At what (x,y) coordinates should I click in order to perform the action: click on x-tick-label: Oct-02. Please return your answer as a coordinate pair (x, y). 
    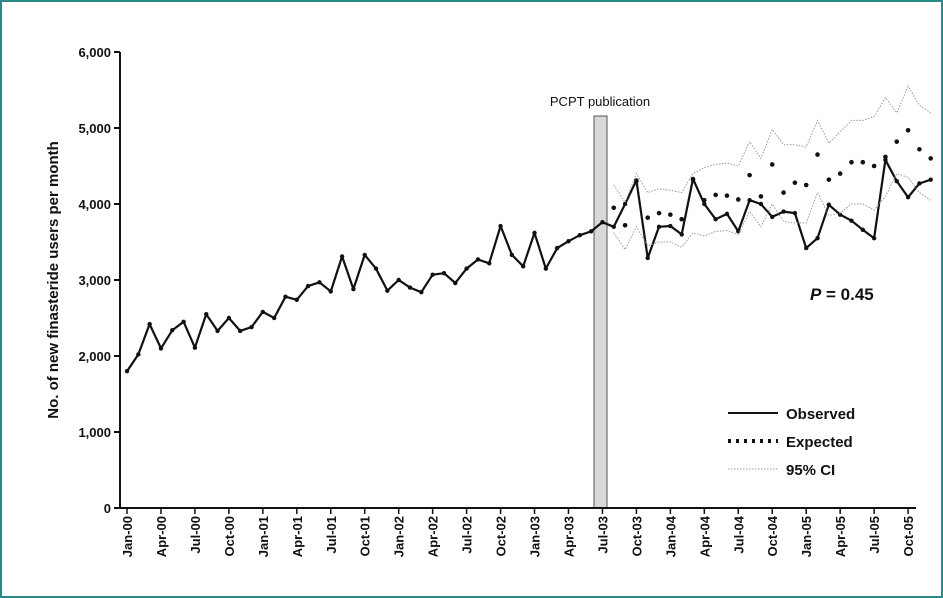
    Looking at the image, I should click on (501, 536).